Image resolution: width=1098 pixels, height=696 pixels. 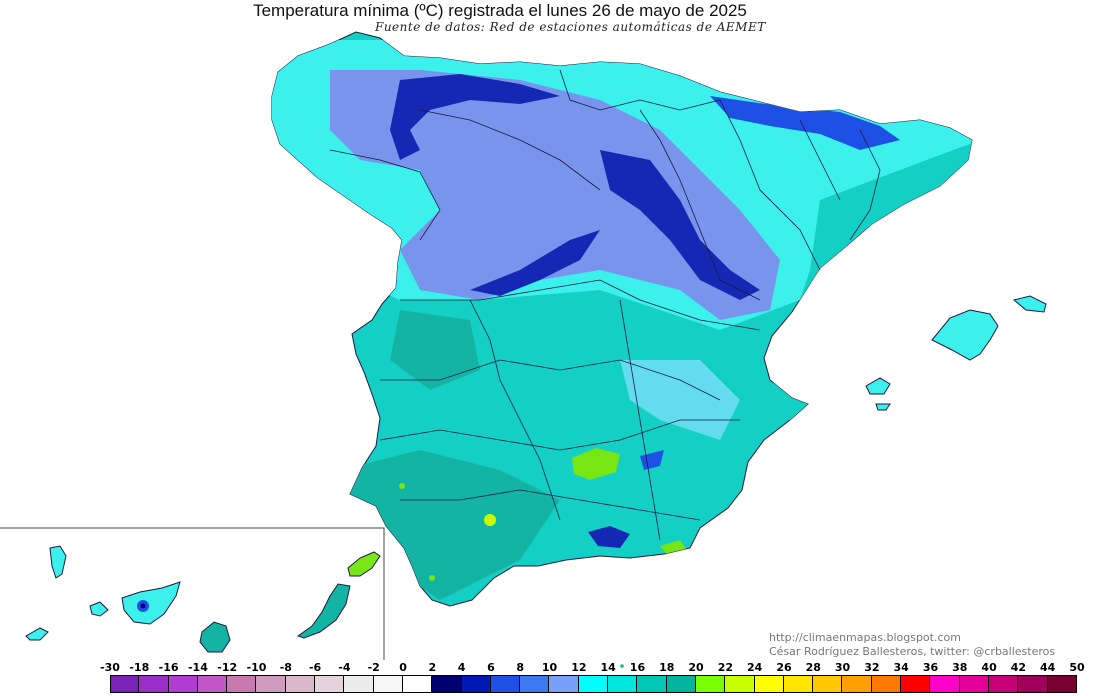 What do you see at coordinates (965, 335) in the screenshot?
I see `island-mallorca` at bounding box center [965, 335].